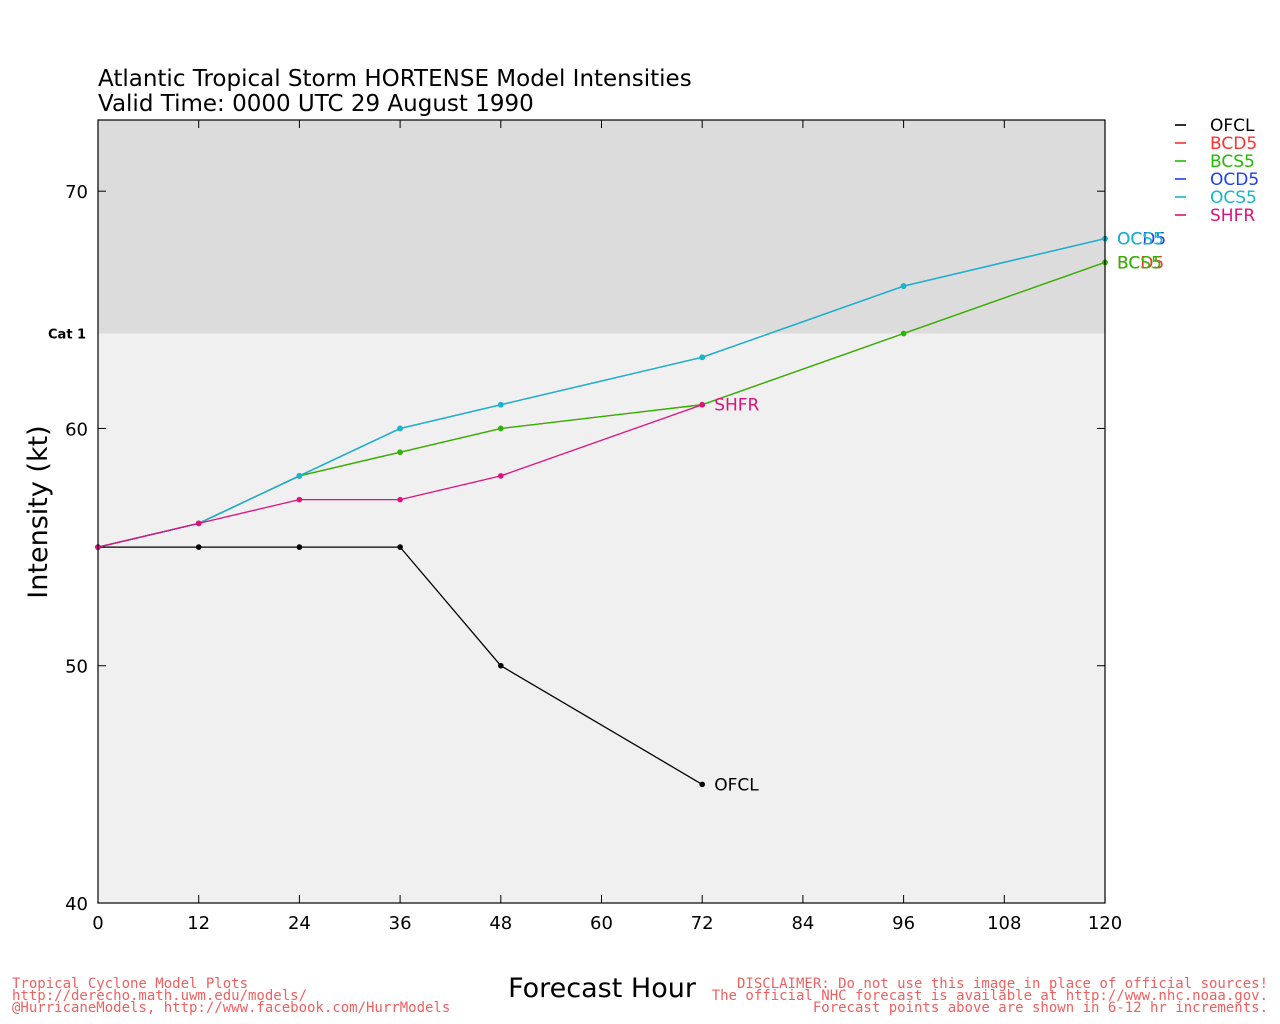 Image resolution: width=1280 pixels, height=1024 pixels. I want to click on series-end-label: BCS5, so click(1139, 263).